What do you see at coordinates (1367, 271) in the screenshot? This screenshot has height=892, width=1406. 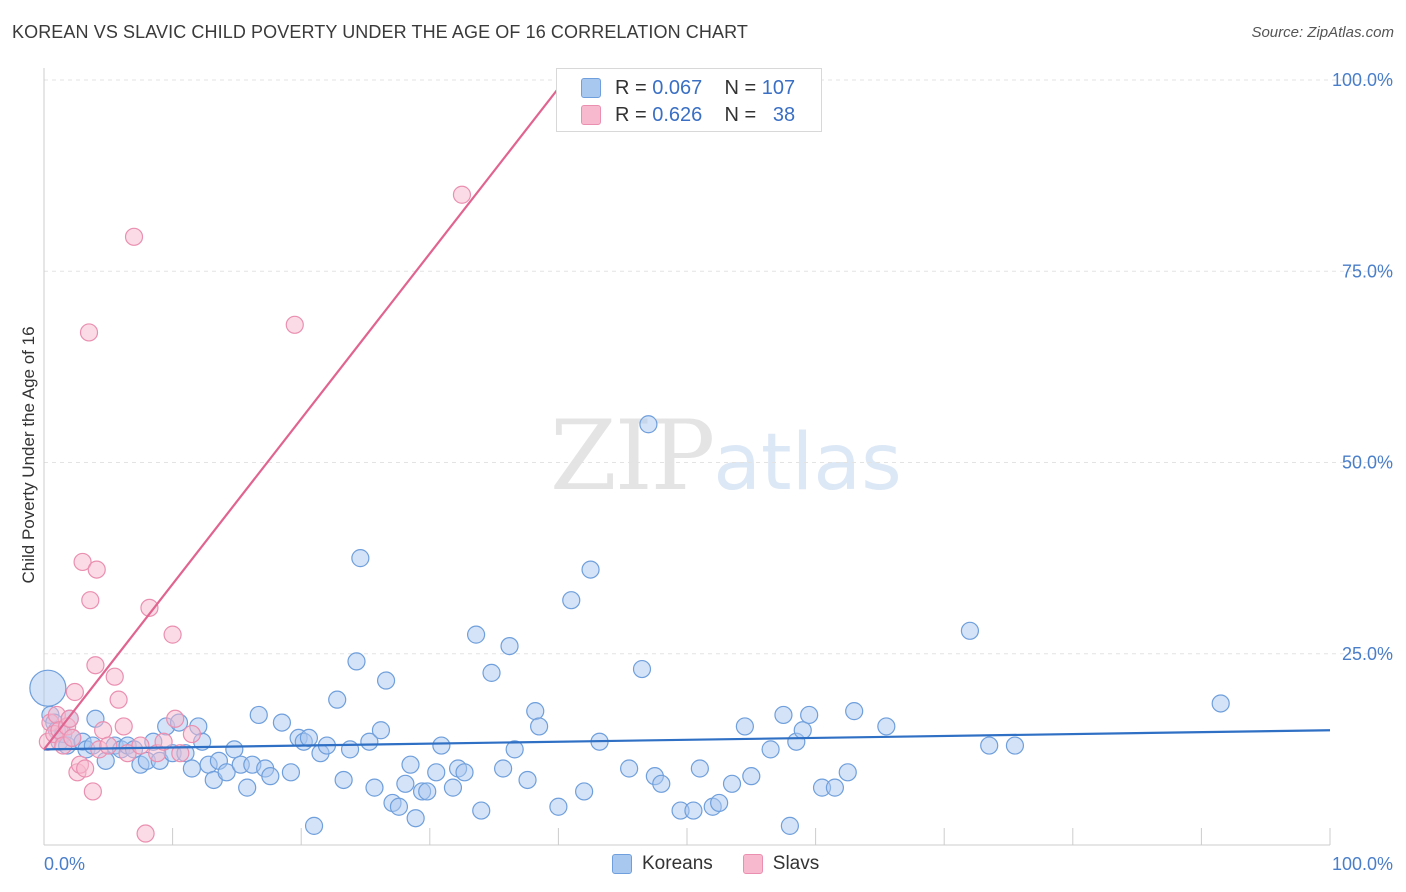 I see `y-tick-label: 75.0%` at bounding box center [1367, 271].